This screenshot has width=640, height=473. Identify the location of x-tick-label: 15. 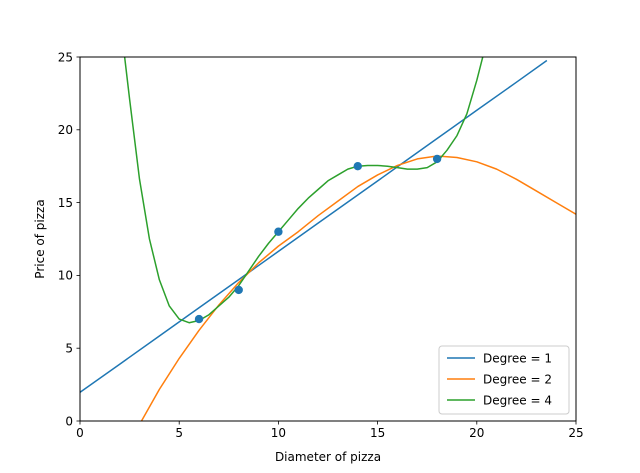
(377, 433).